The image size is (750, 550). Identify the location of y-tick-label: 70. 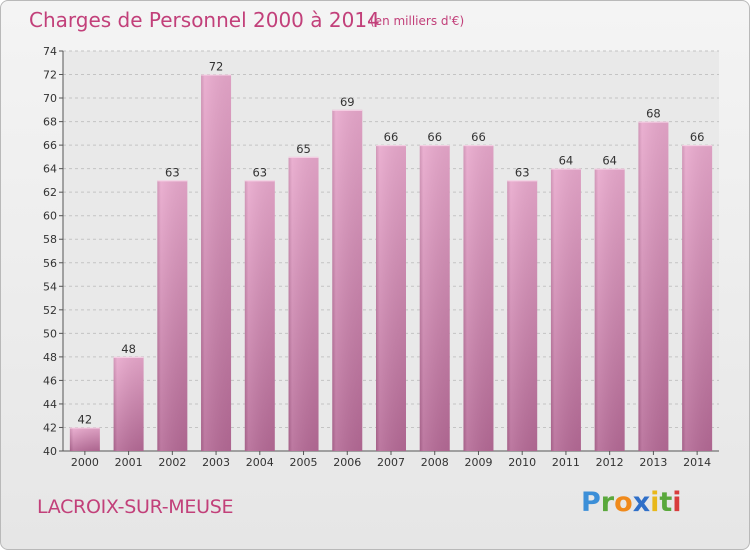
(50, 98).